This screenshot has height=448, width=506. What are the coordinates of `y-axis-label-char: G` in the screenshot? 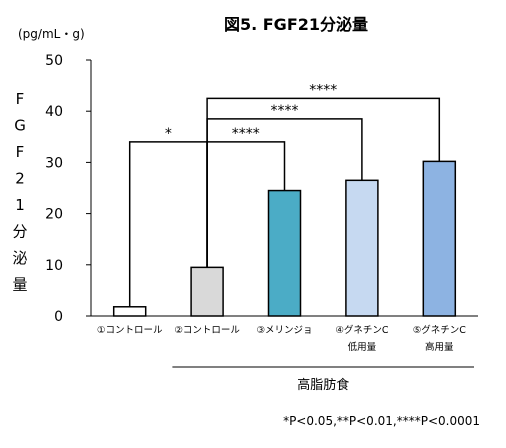 It's located at (20, 126).